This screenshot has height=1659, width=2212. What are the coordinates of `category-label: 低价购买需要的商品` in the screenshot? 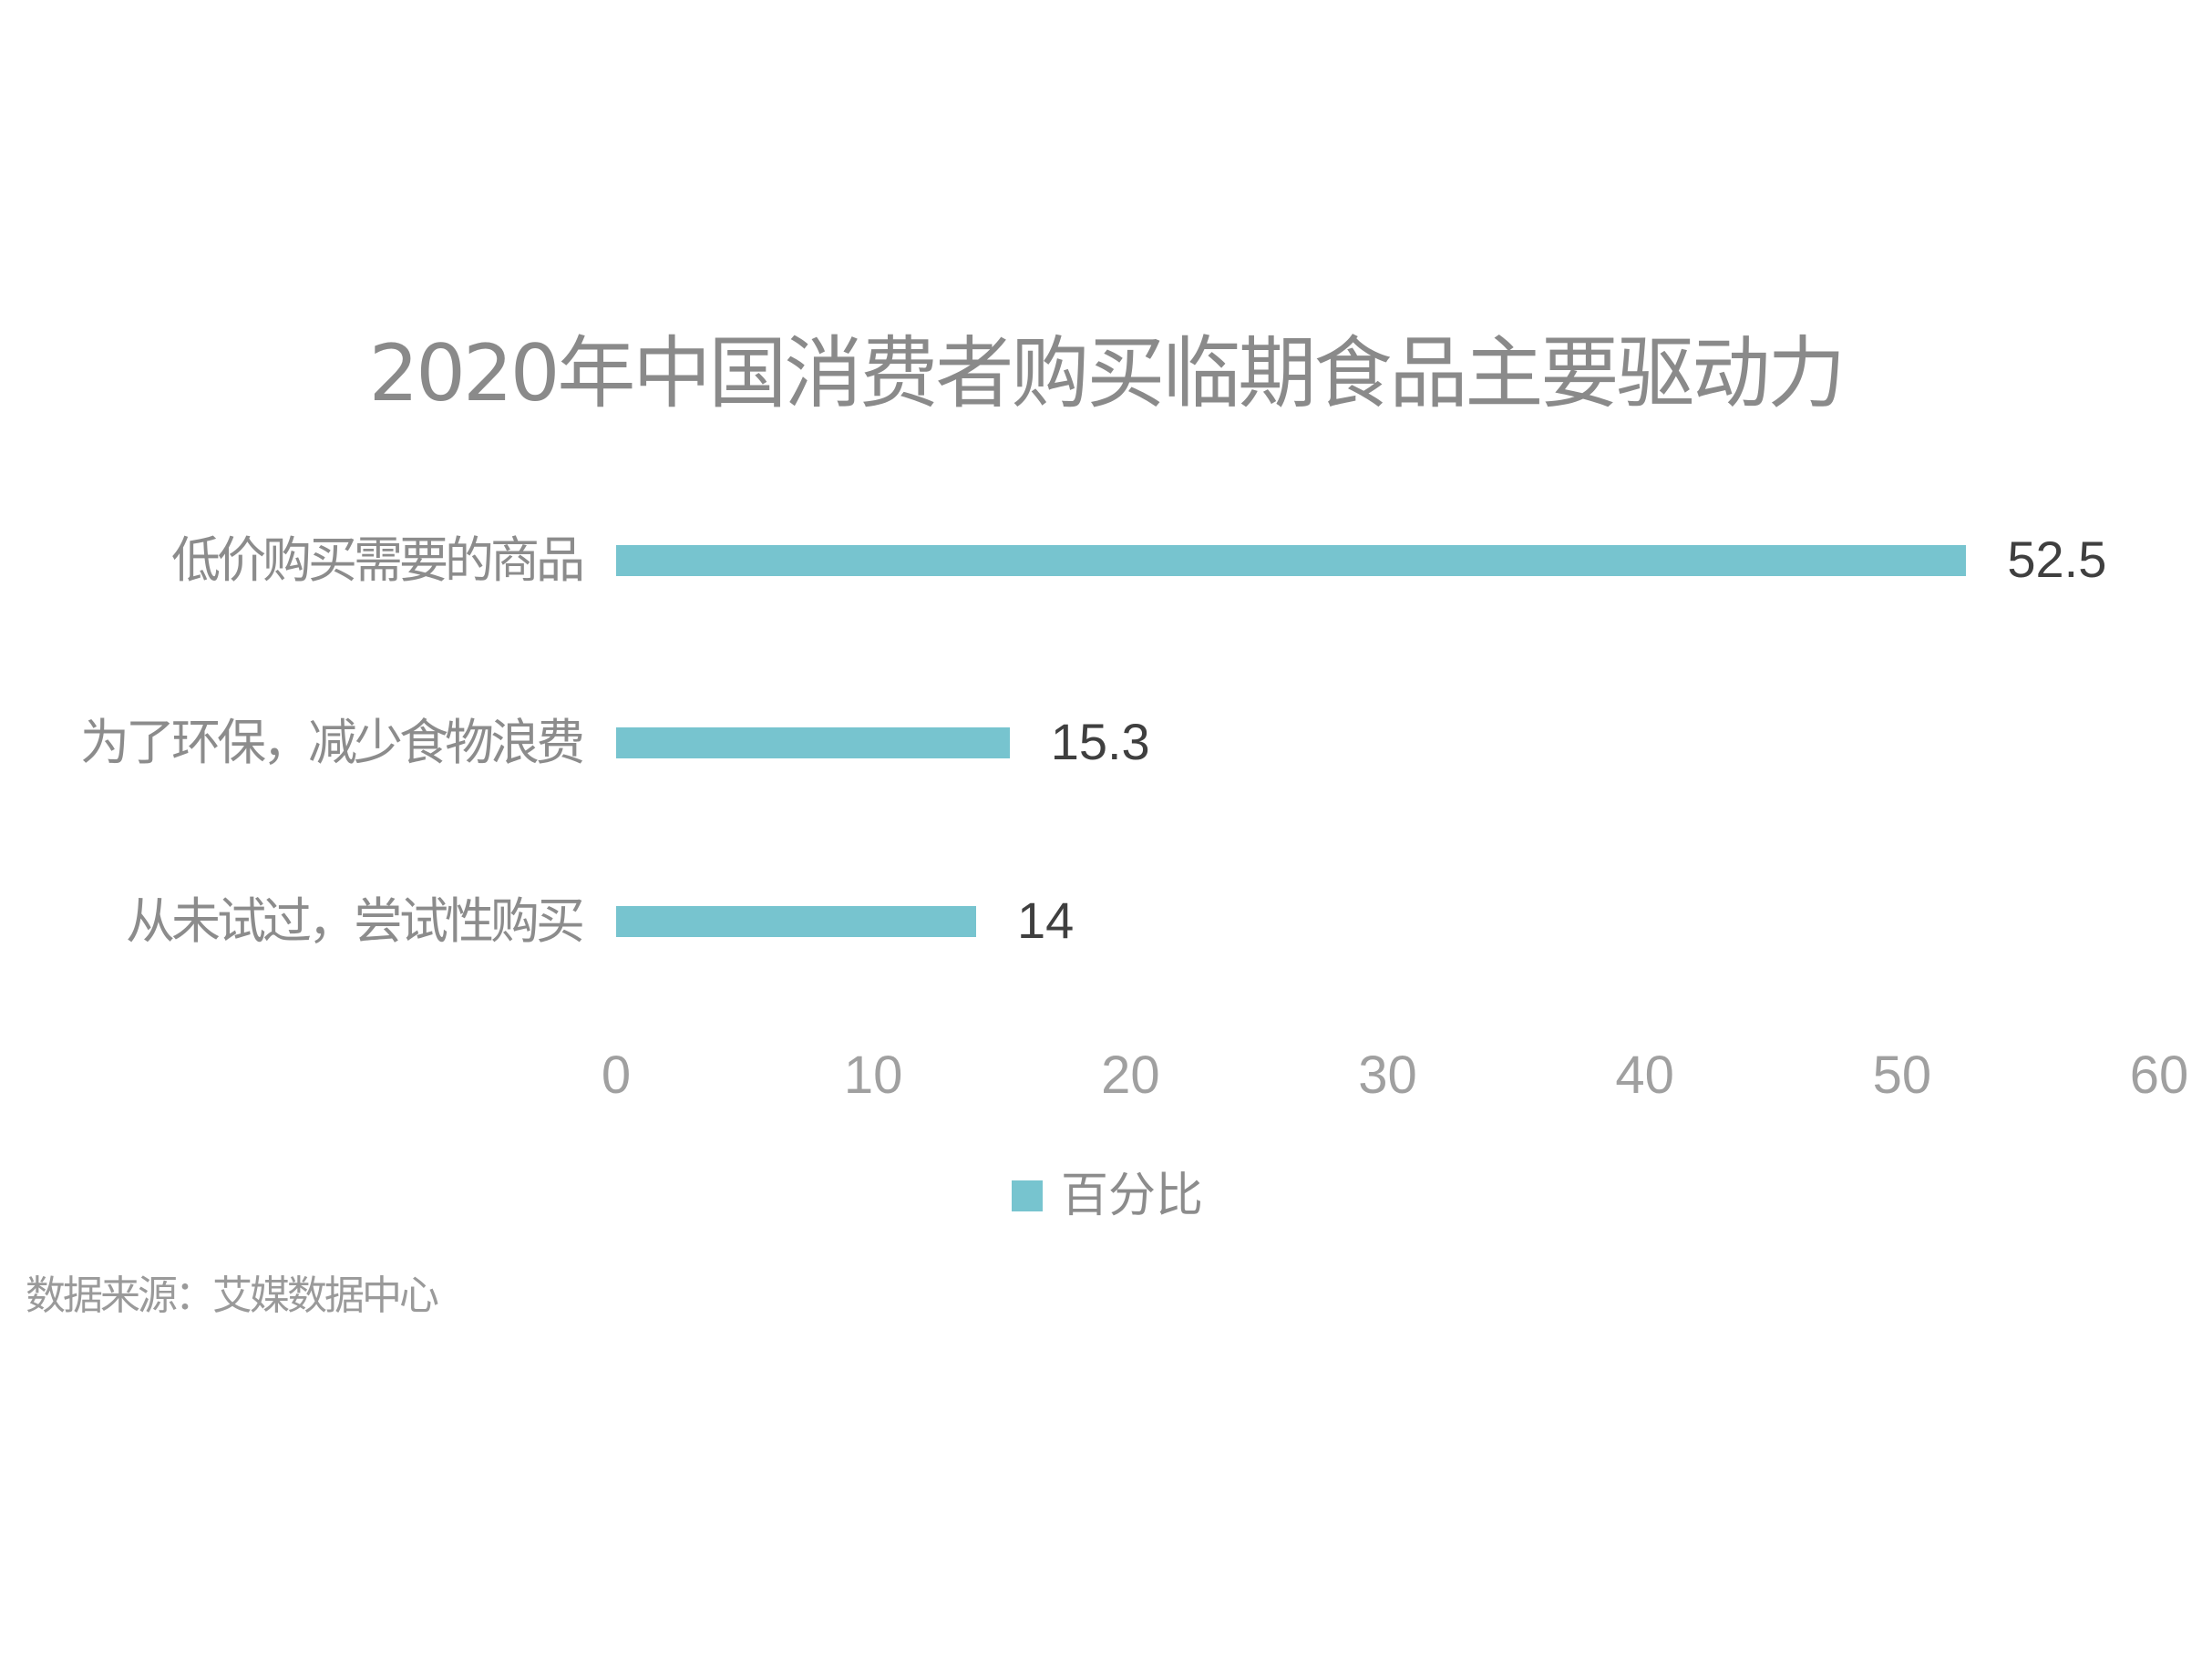 It's located at (378, 560).